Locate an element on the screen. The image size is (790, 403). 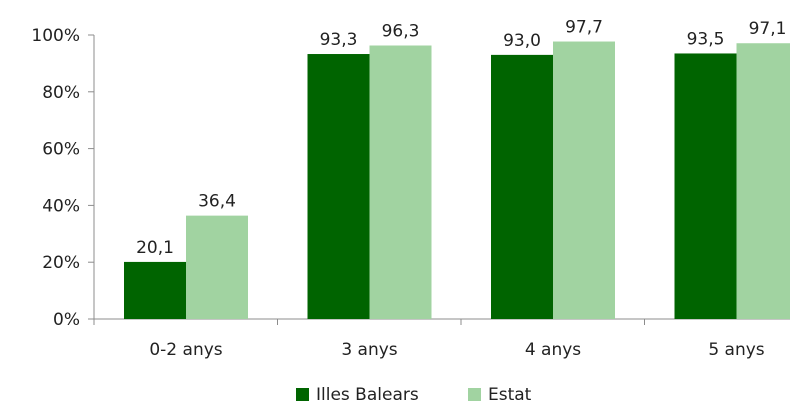
legend: Illes Balears Estat is located at coordinates (414, 394).